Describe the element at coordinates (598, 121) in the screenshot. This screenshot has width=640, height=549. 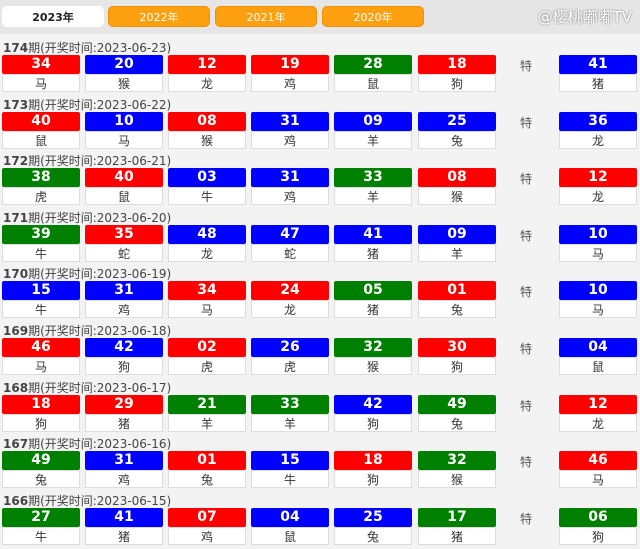
I see `number-ball: 36` at that location.